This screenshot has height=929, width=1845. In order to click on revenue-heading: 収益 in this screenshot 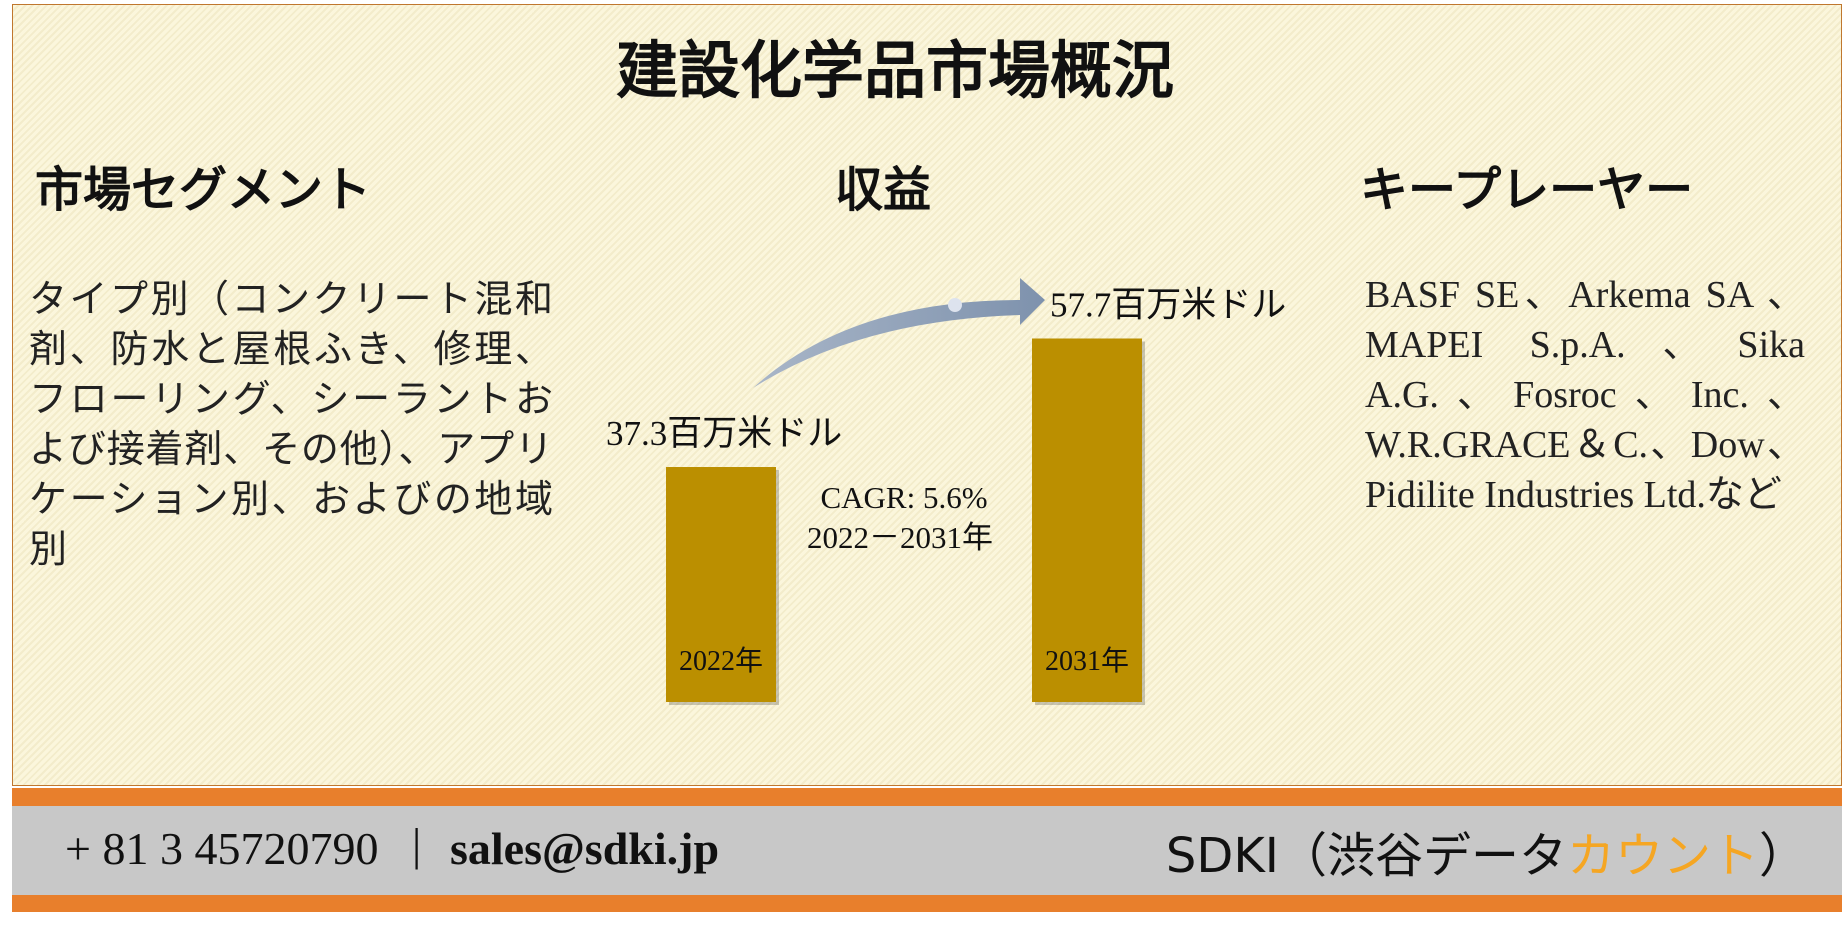, I will do `click(882, 190)`.